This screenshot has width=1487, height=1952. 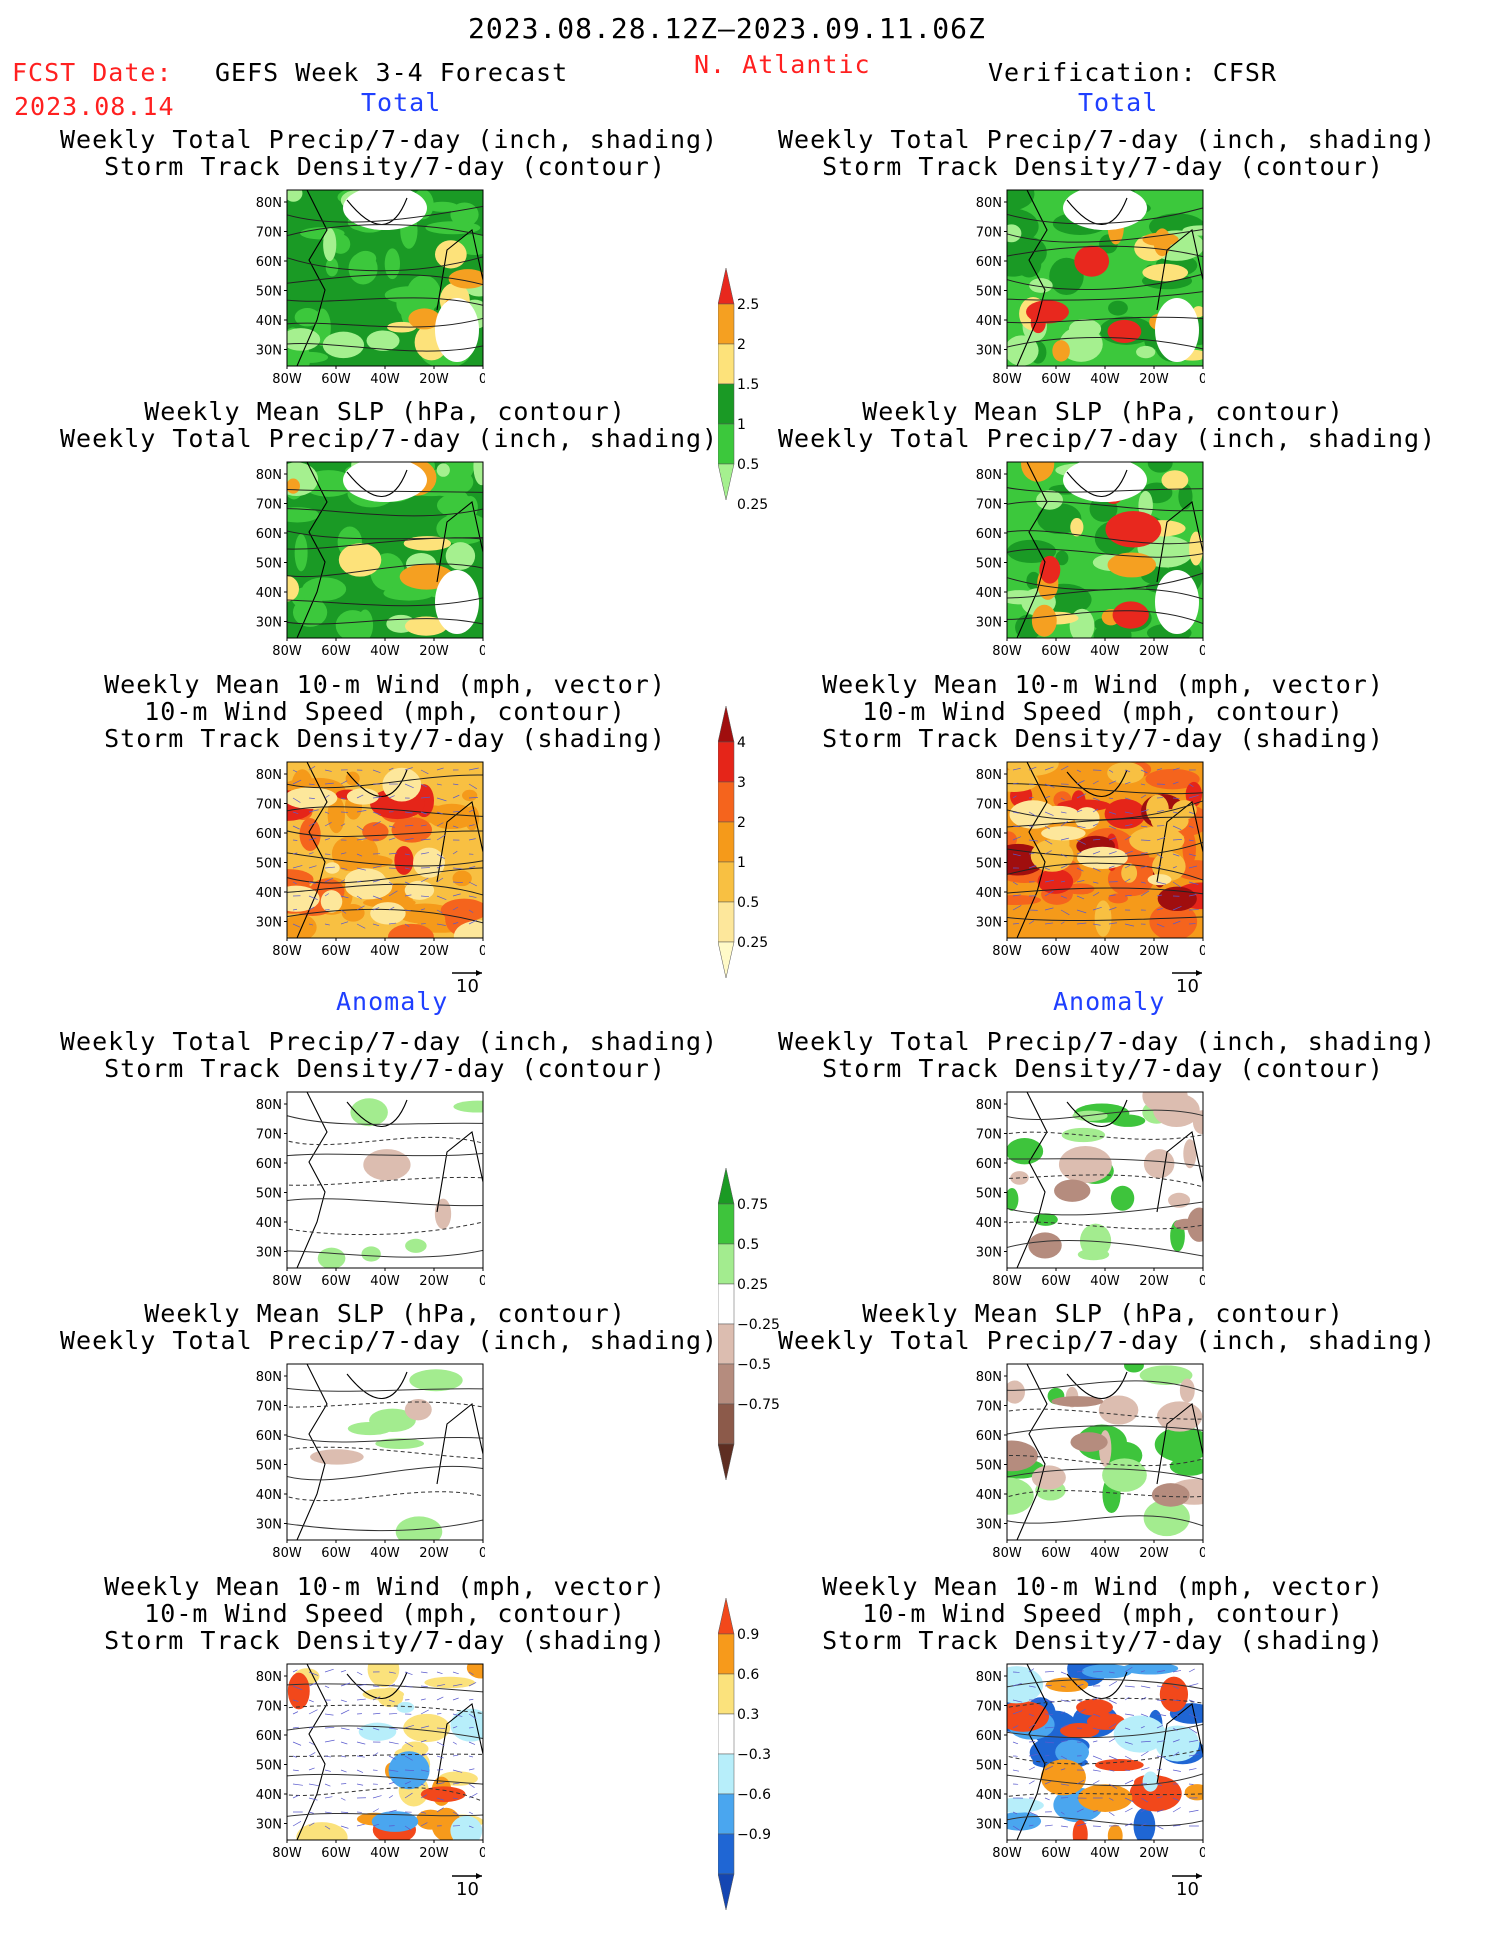 I want to click on colorbar-tick-label: −0.25, so click(x=758, y=1325).